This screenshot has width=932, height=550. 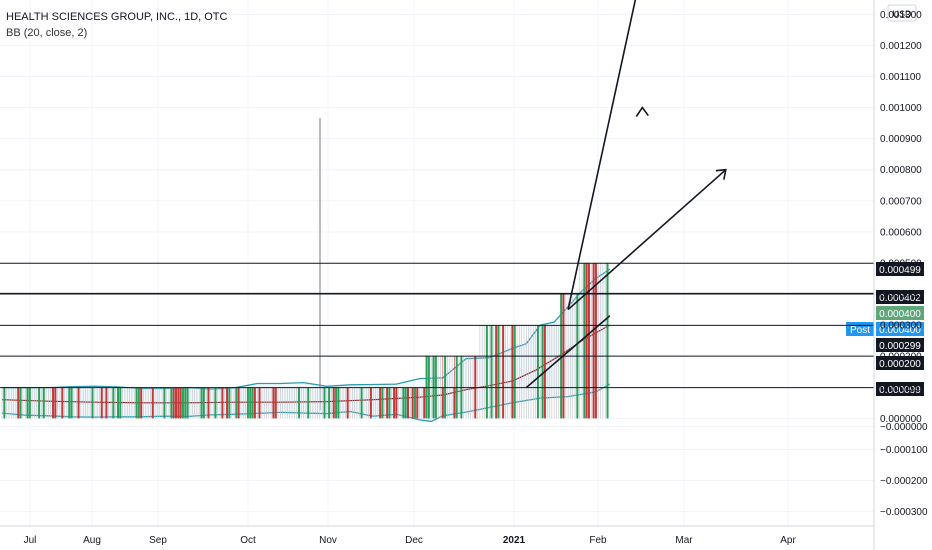 I want to click on time-tick: Oct, so click(x=248, y=540).